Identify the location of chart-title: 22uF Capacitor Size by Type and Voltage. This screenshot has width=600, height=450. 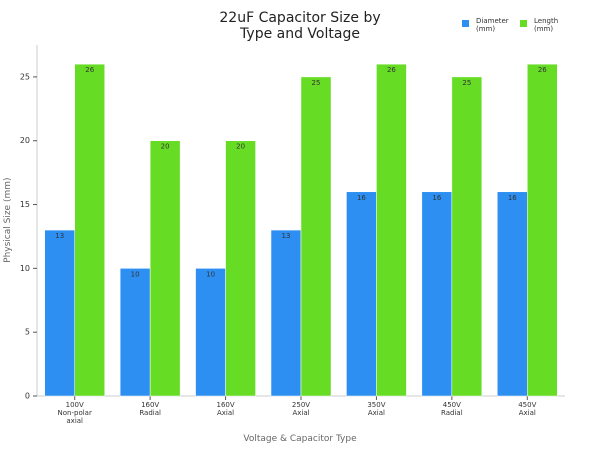
(300, 26).